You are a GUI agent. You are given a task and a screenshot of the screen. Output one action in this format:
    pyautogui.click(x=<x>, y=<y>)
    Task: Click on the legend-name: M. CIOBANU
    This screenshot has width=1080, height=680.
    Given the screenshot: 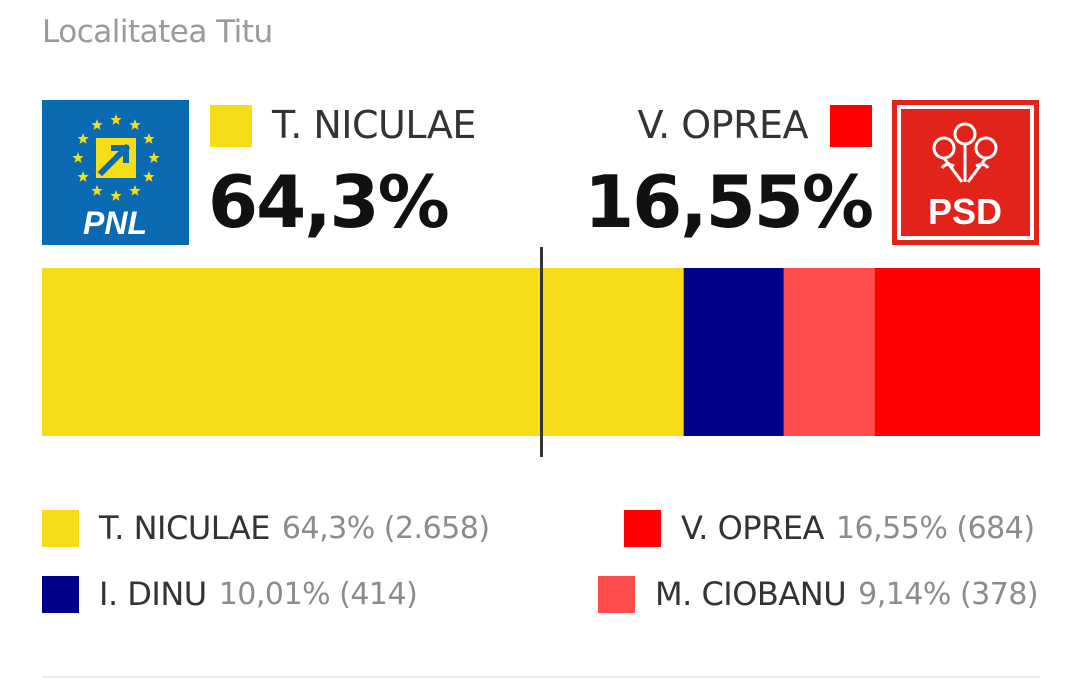 What is the action you would take?
    pyautogui.click(x=751, y=594)
    